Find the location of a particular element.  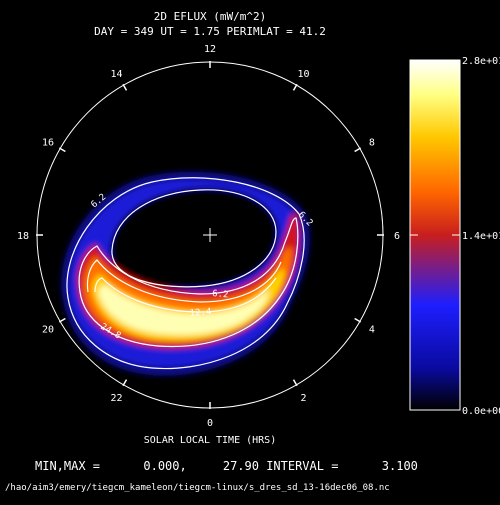

contour-label: 12.4 is located at coordinates (200, 313).